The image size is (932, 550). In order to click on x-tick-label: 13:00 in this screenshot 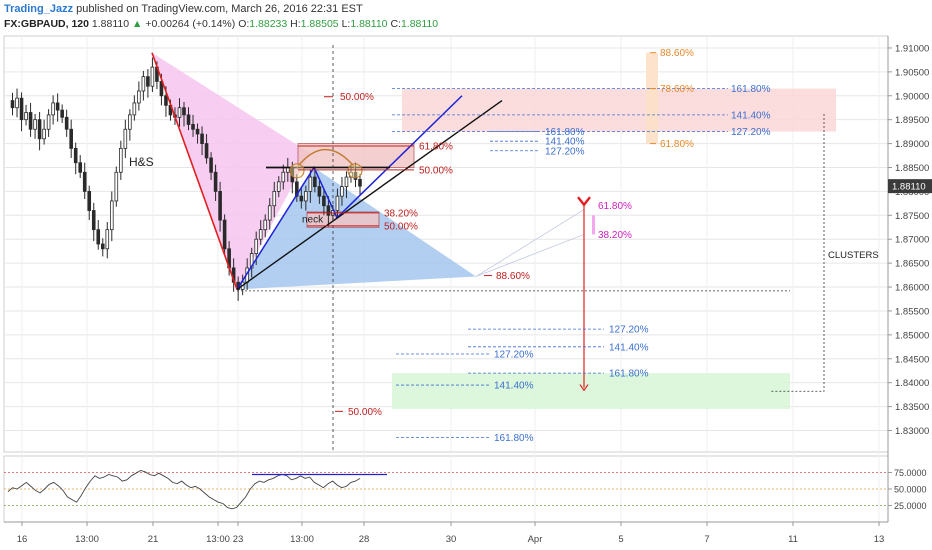, I will do `click(87, 539)`.